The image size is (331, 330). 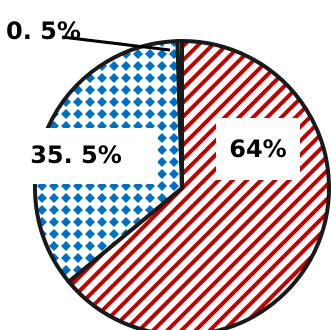 I want to click on slice-3-leader-line, so click(x=116, y=43).